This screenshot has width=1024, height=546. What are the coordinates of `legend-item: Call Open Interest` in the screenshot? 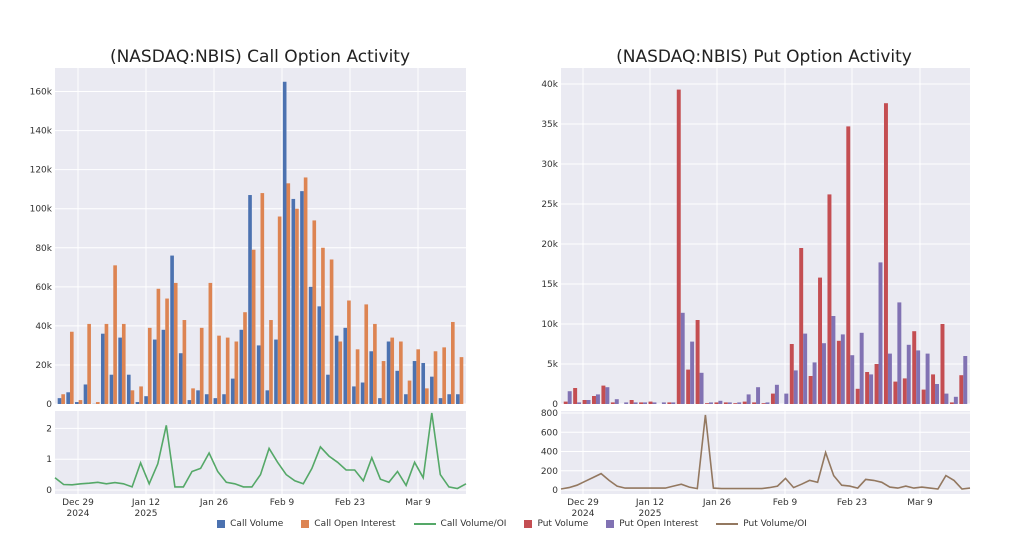 It's located at (348, 524).